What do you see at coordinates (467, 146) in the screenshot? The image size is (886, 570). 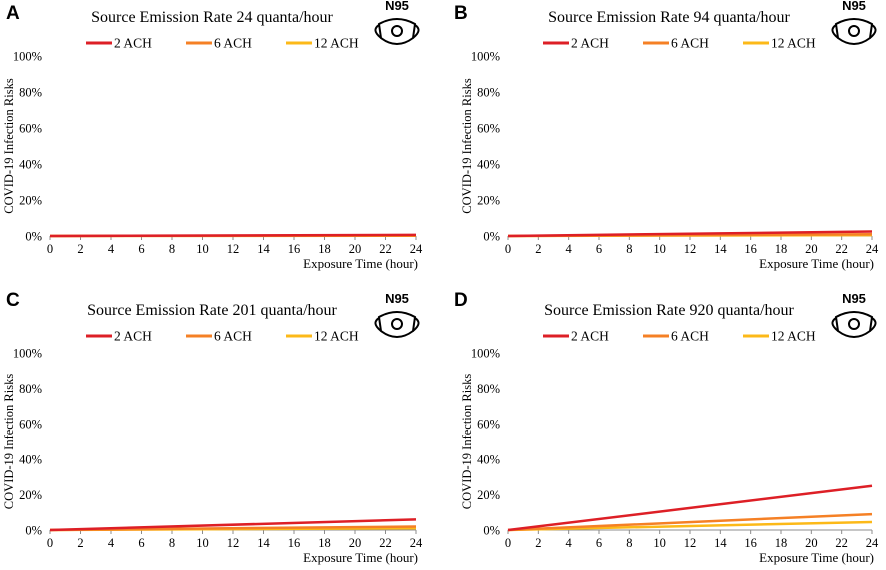 I see `y-axis-label: COVID-19 Infection Risks` at bounding box center [467, 146].